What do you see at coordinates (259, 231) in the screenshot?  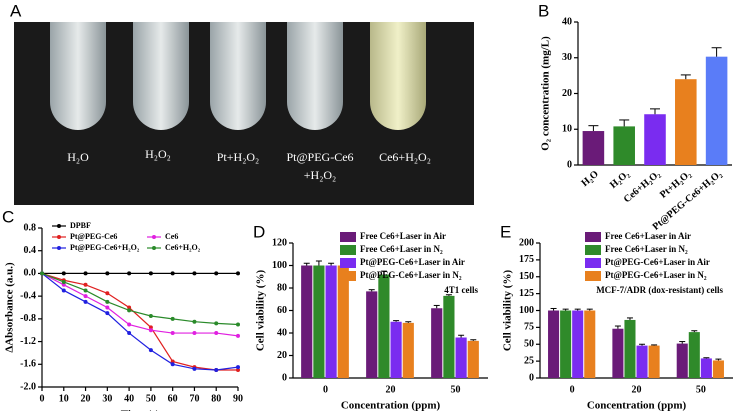 I see `panel-letter: D` at bounding box center [259, 231].